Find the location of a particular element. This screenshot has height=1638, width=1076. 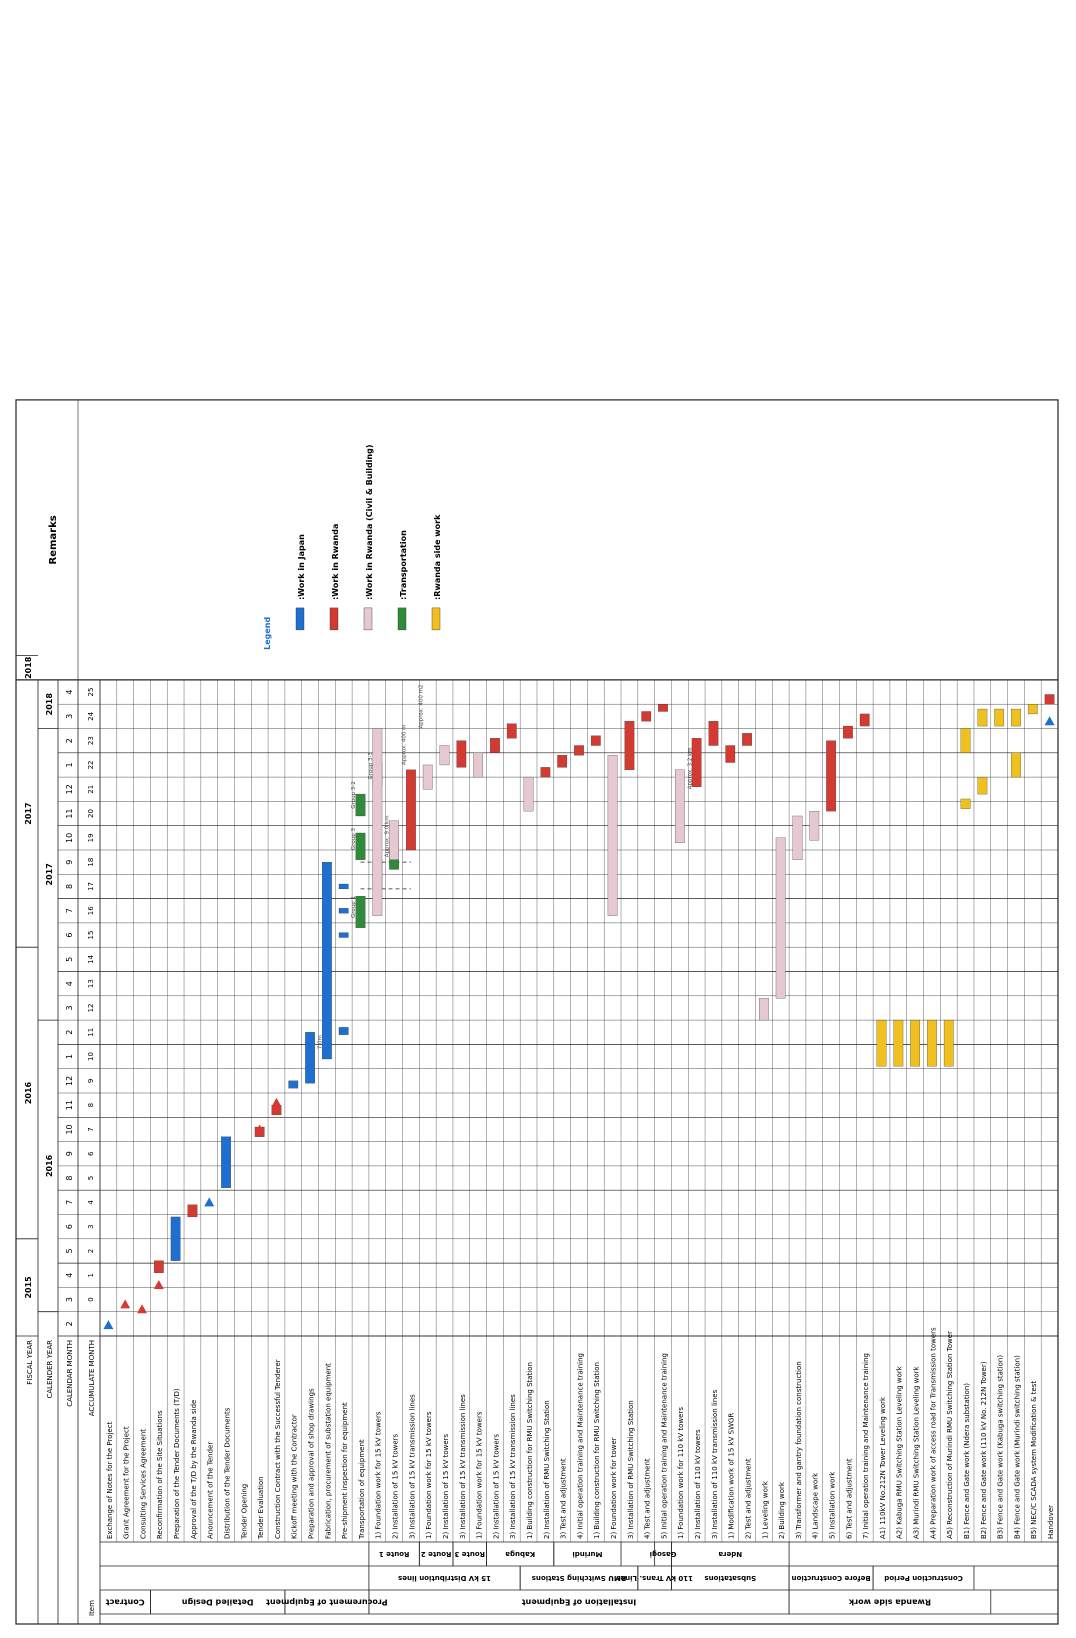

fiscal-year-label: 2017 is located at coordinates (28, 813).